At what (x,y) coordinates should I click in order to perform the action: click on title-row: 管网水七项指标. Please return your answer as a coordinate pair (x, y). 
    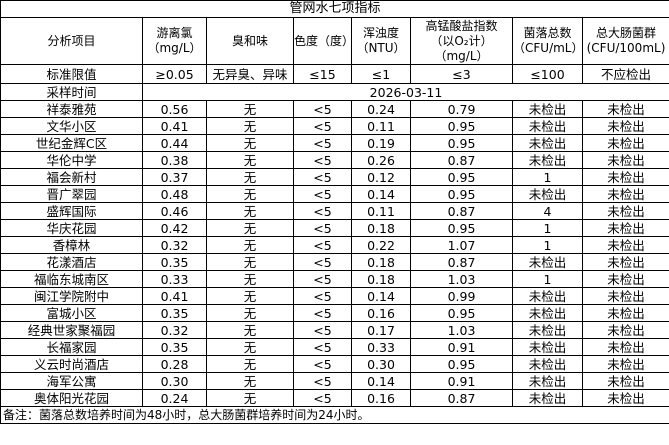
    Looking at the image, I should click on (334, 9).